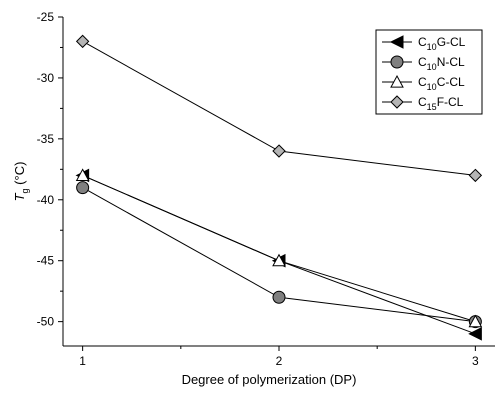  What do you see at coordinates (46, 200) in the screenshot?
I see `y-tick-label: -40` at bounding box center [46, 200].